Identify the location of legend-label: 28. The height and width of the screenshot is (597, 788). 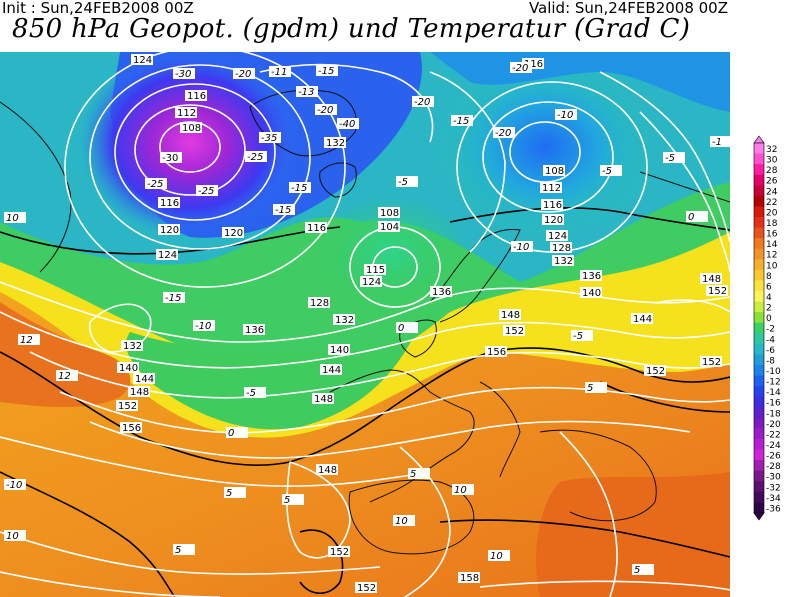
(772, 171).